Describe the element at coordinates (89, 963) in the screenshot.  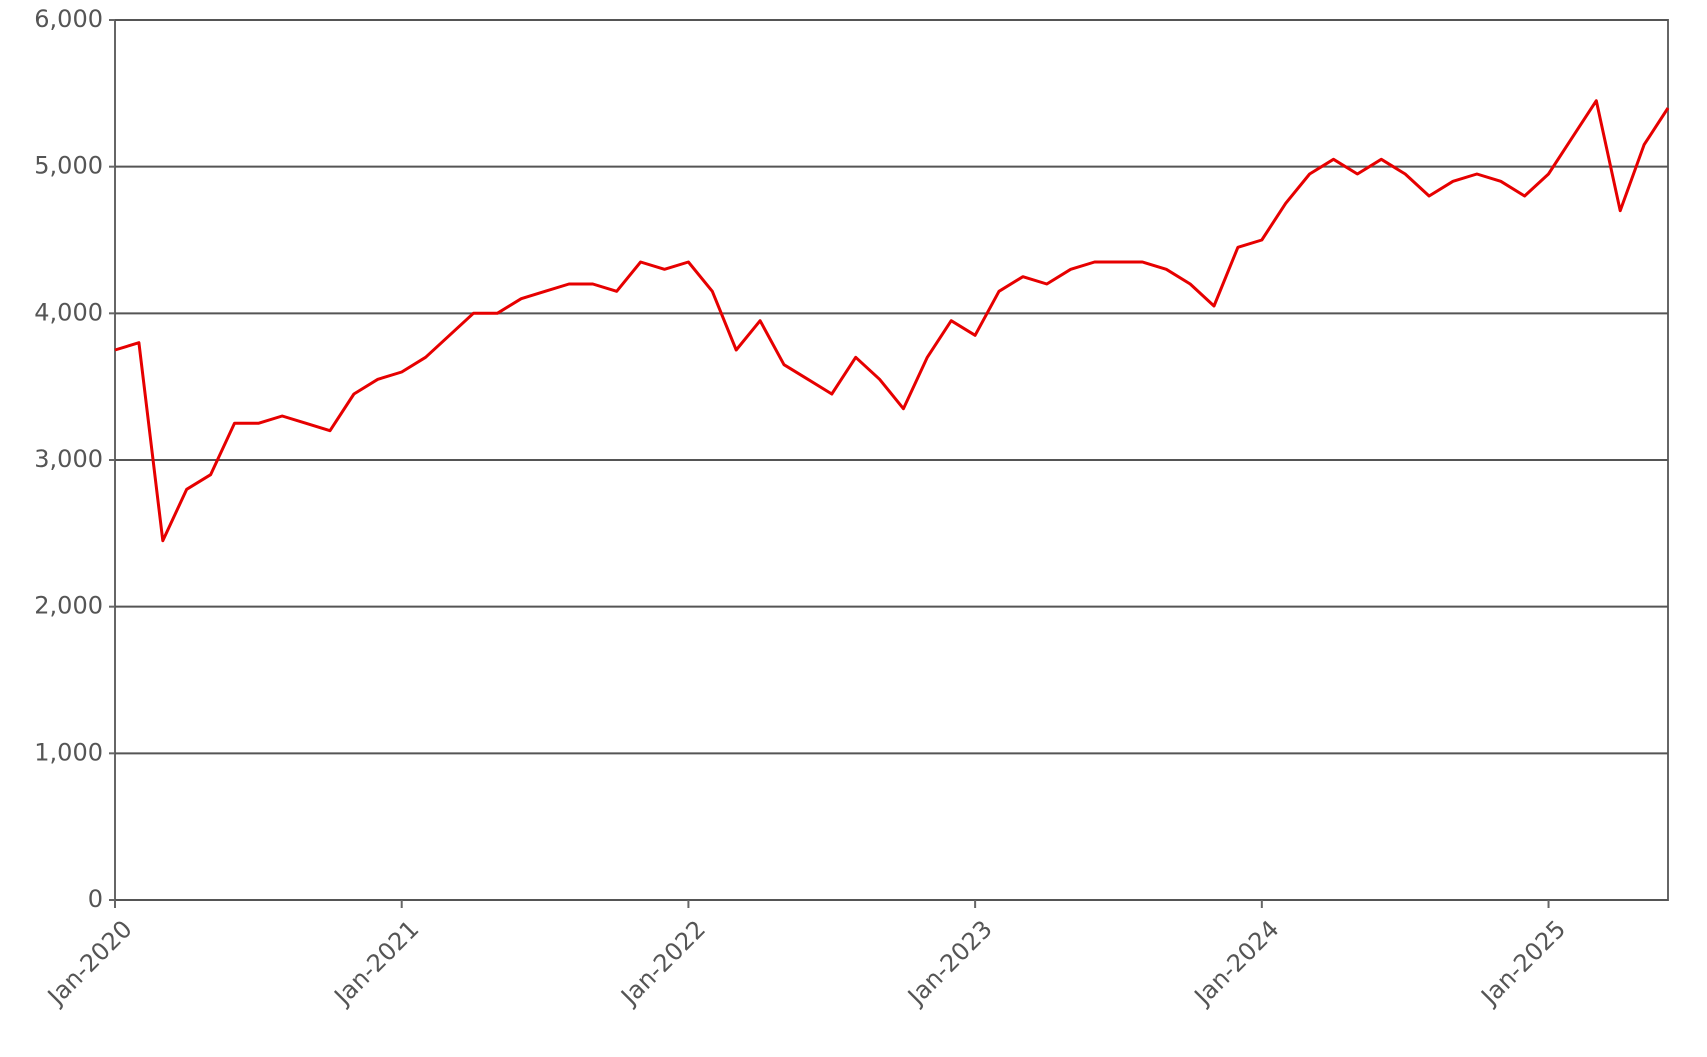
I see `x-tick-label: Jan-2020` at that location.